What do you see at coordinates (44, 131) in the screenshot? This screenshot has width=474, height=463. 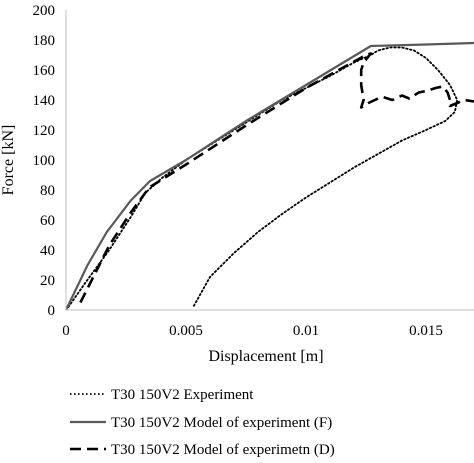 I see `y-tick-label: 120` at bounding box center [44, 131].